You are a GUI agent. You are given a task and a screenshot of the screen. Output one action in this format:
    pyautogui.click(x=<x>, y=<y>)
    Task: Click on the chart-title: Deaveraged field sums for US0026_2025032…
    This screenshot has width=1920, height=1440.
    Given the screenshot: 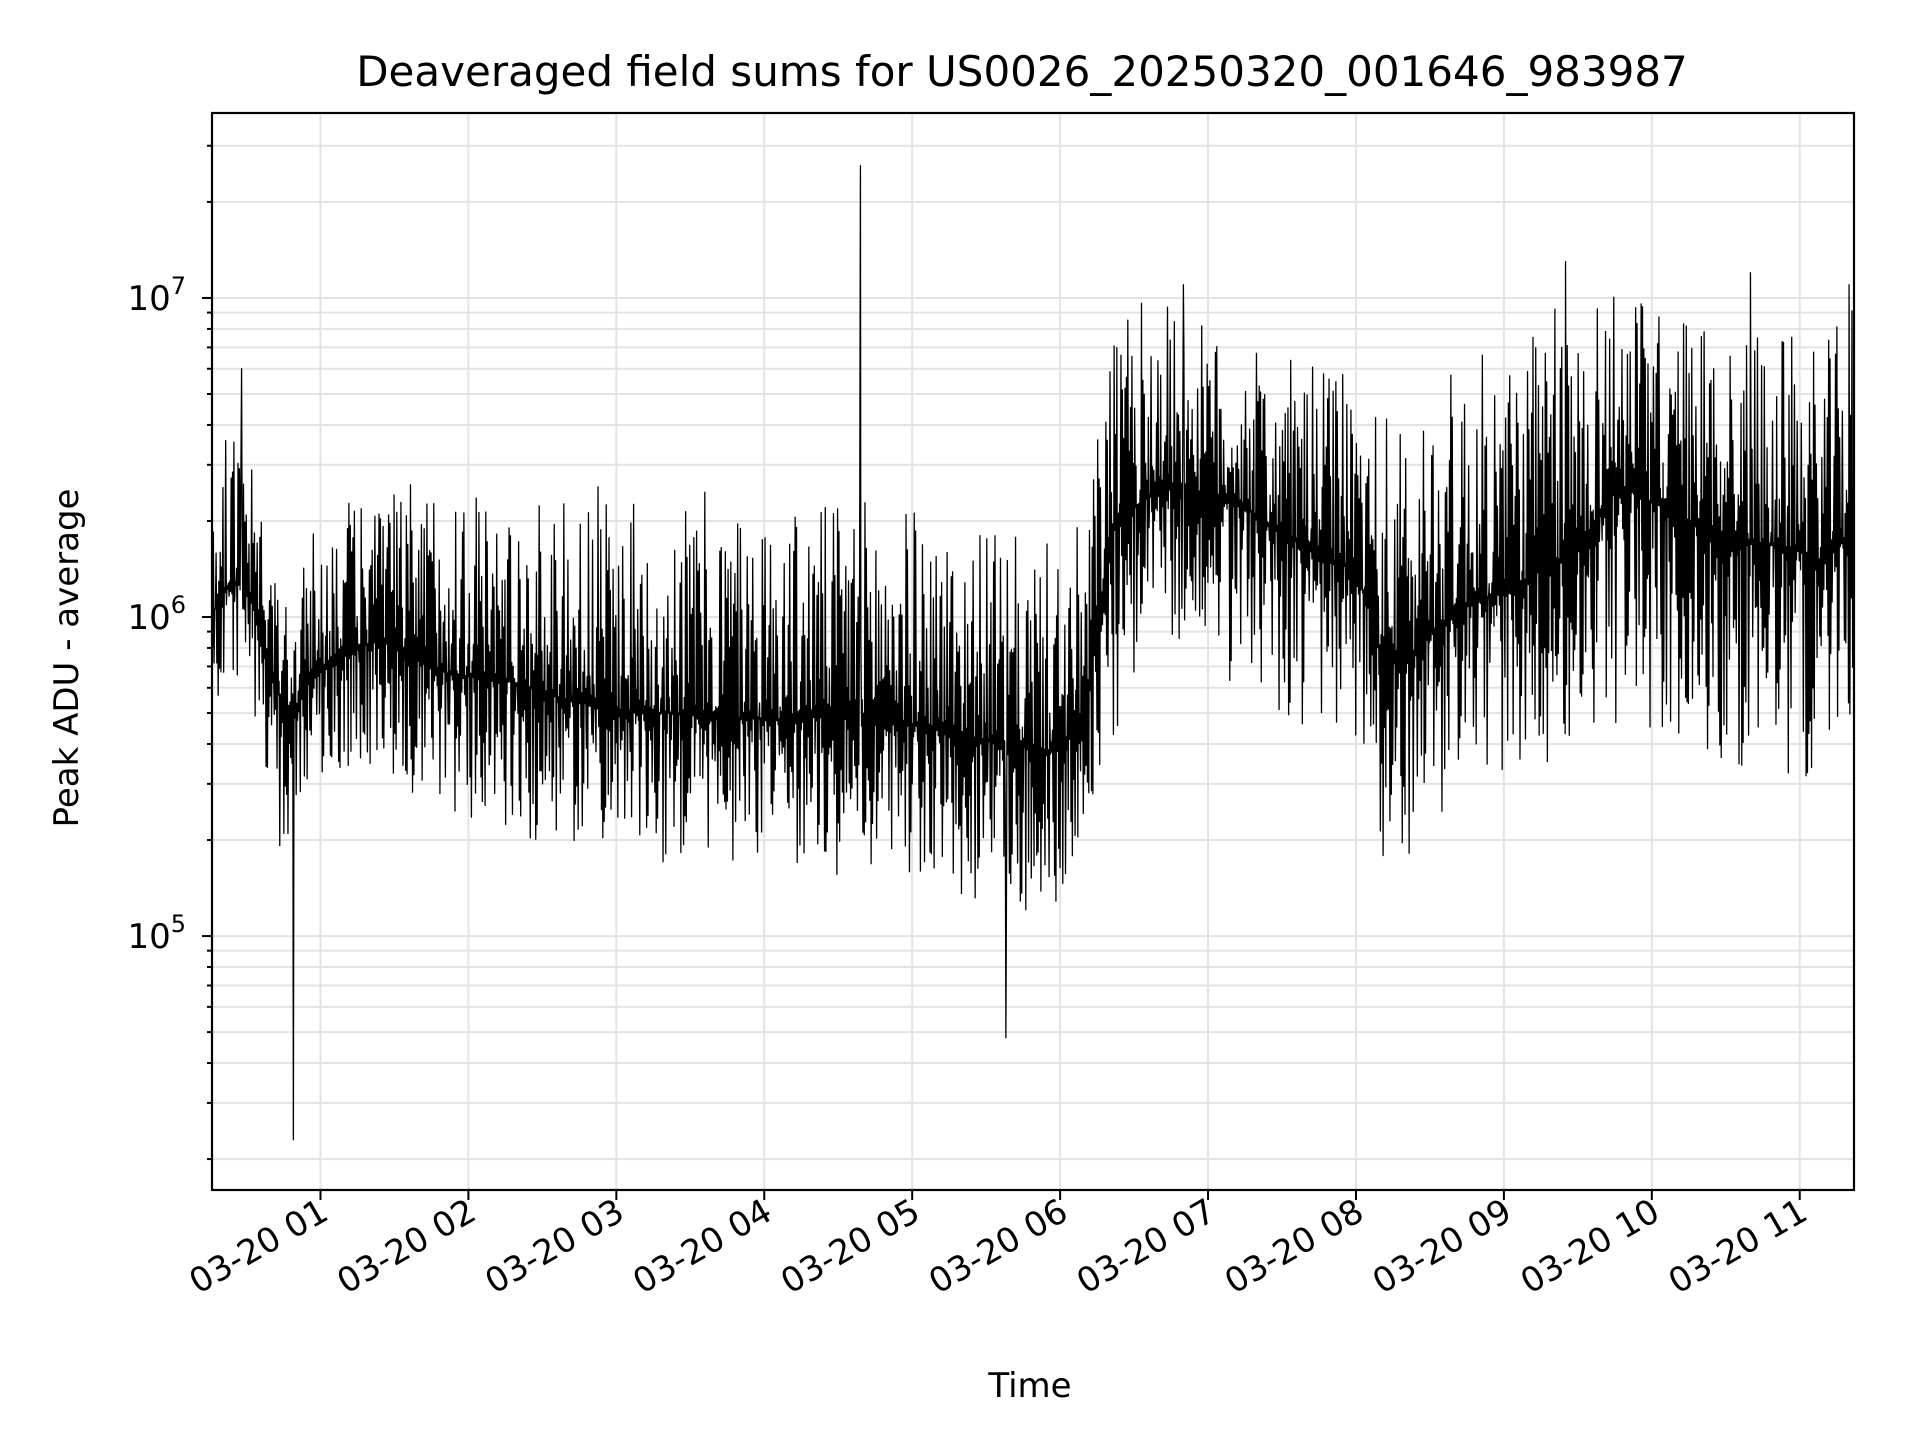 What is the action you would take?
    pyautogui.click(x=1022, y=71)
    